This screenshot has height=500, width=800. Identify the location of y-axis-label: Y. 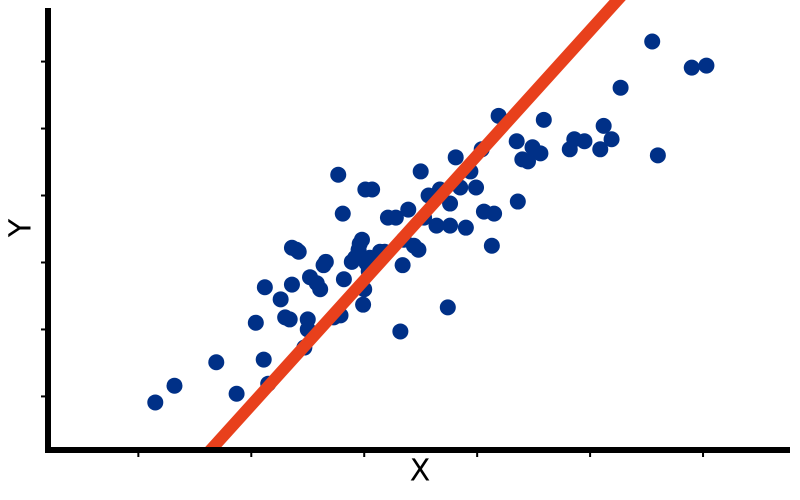
(21, 228).